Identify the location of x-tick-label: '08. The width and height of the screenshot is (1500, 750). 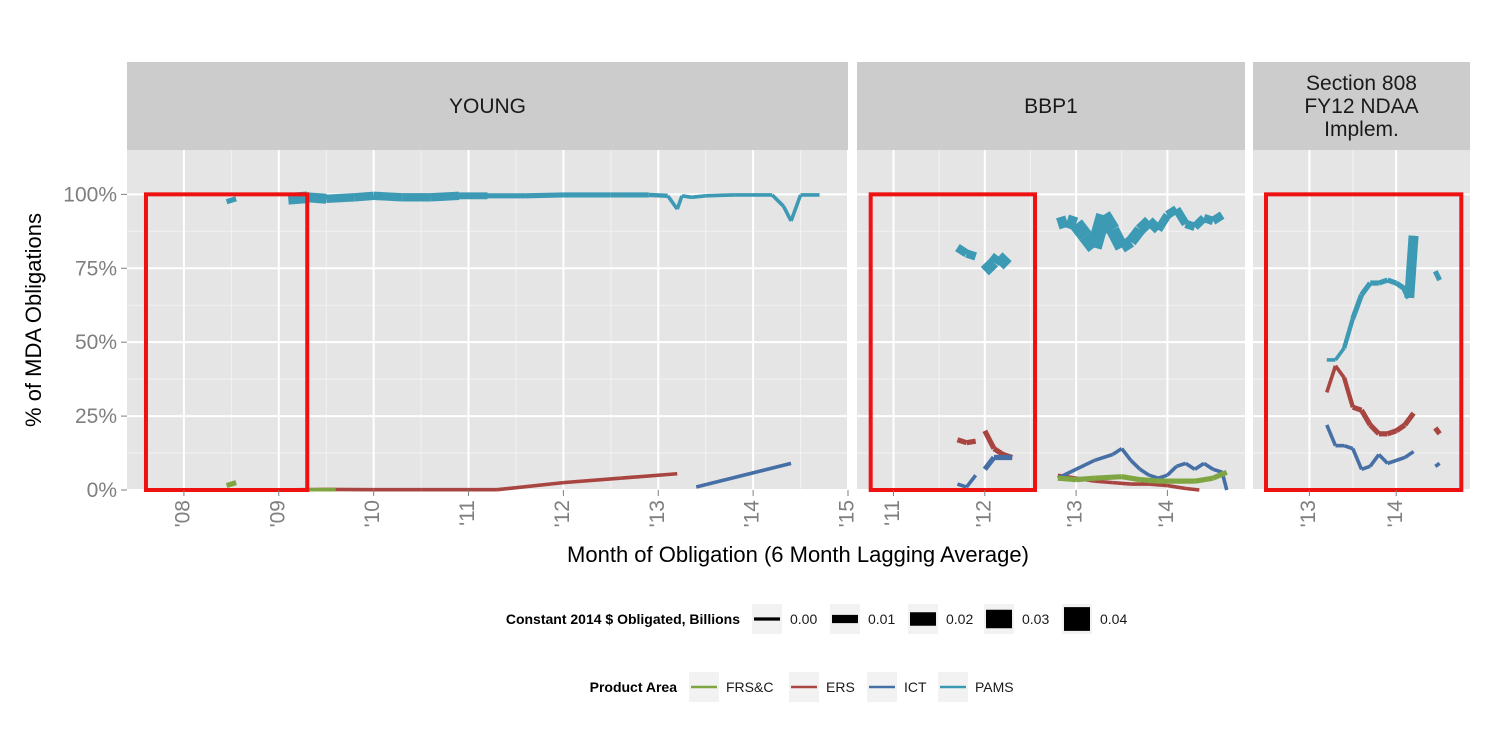
(182, 513).